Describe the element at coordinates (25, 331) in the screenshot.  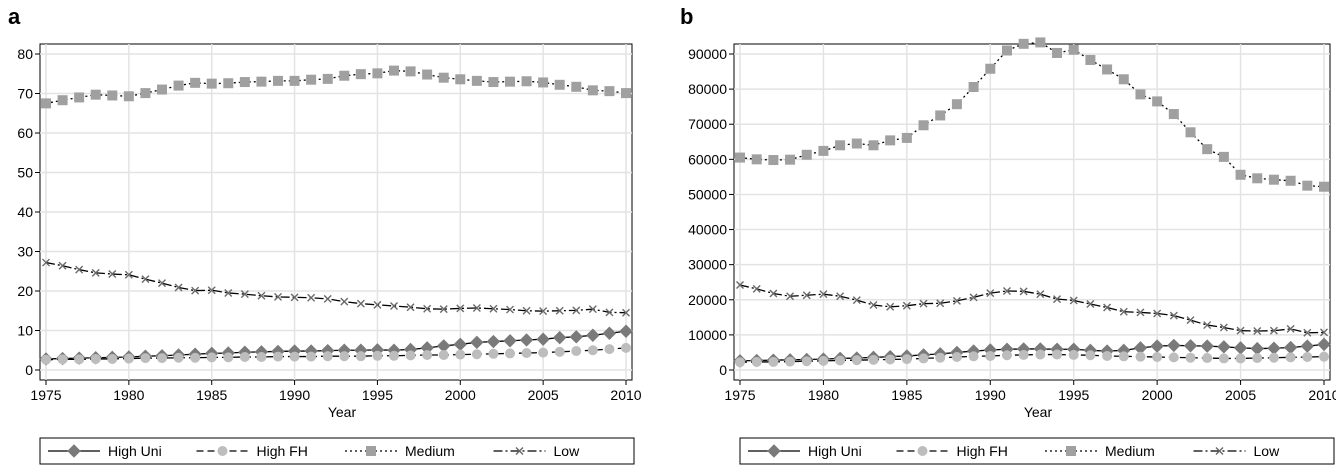
I see `y-tick-label: 10` at that location.